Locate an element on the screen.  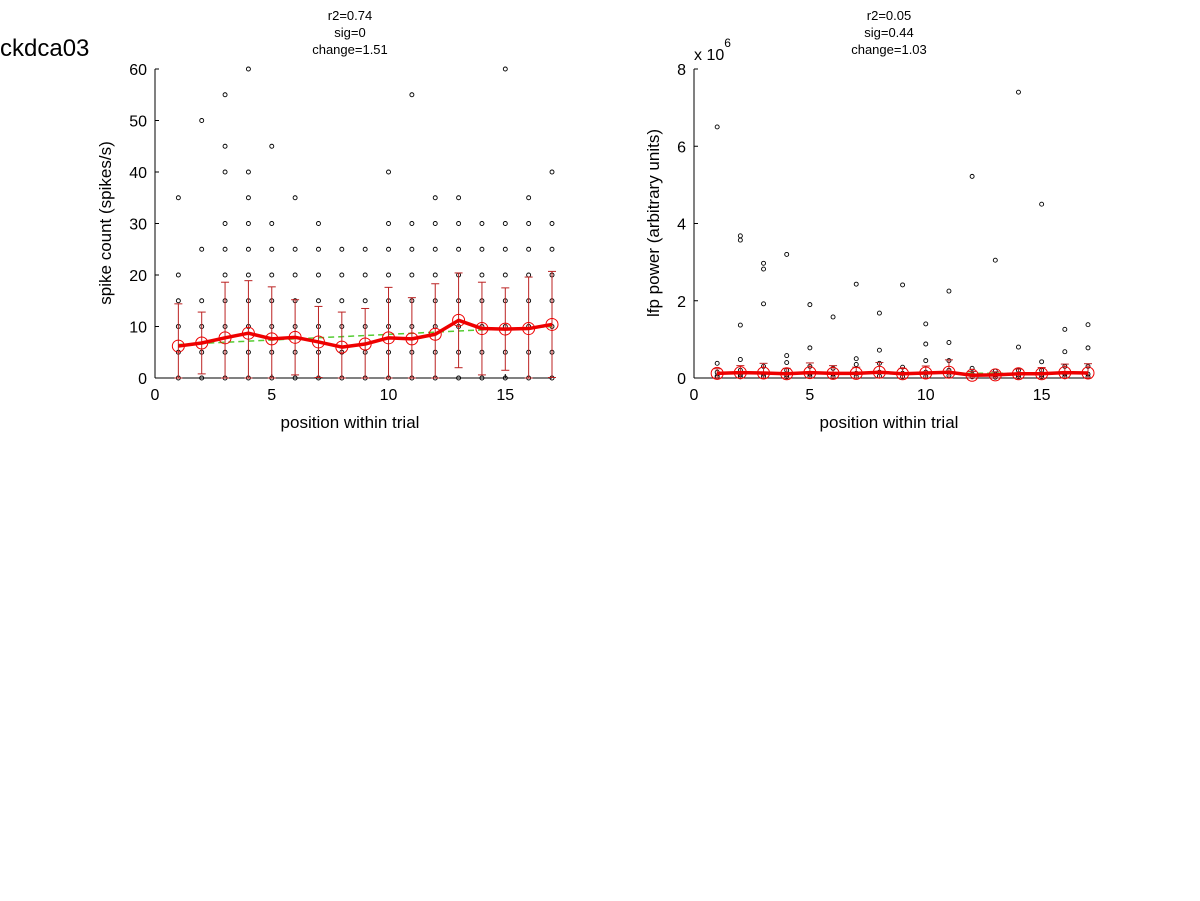
y-tick-label: 10 is located at coordinates (138, 328).